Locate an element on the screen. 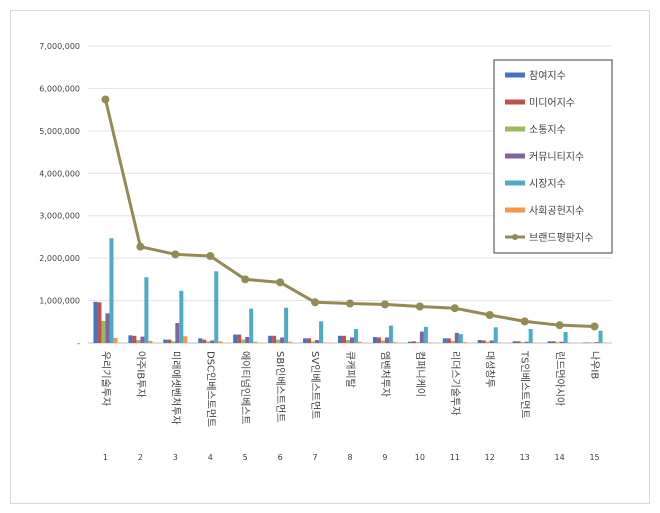 This screenshot has height=513, width=660. x-rank-label: 7 is located at coordinates (315, 457).